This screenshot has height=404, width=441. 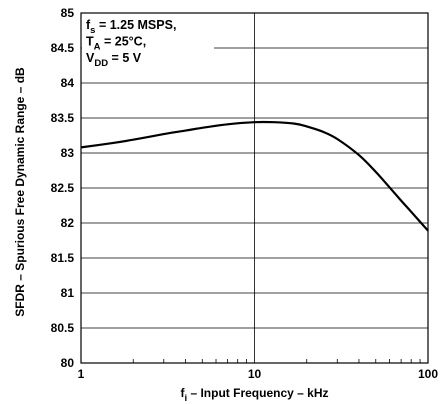 What do you see at coordinates (68, 83) in the screenshot?
I see `y-tick-label: 84` at bounding box center [68, 83].